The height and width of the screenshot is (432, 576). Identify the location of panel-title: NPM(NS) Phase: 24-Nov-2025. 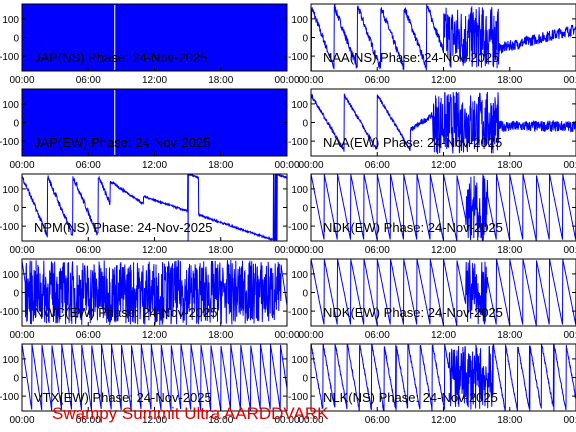
(123, 227).